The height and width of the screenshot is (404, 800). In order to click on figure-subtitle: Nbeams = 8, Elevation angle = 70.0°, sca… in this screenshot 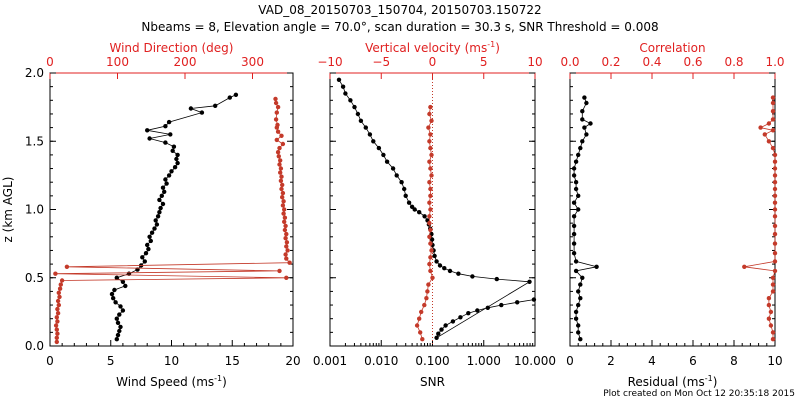, I will do `click(399, 27)`.